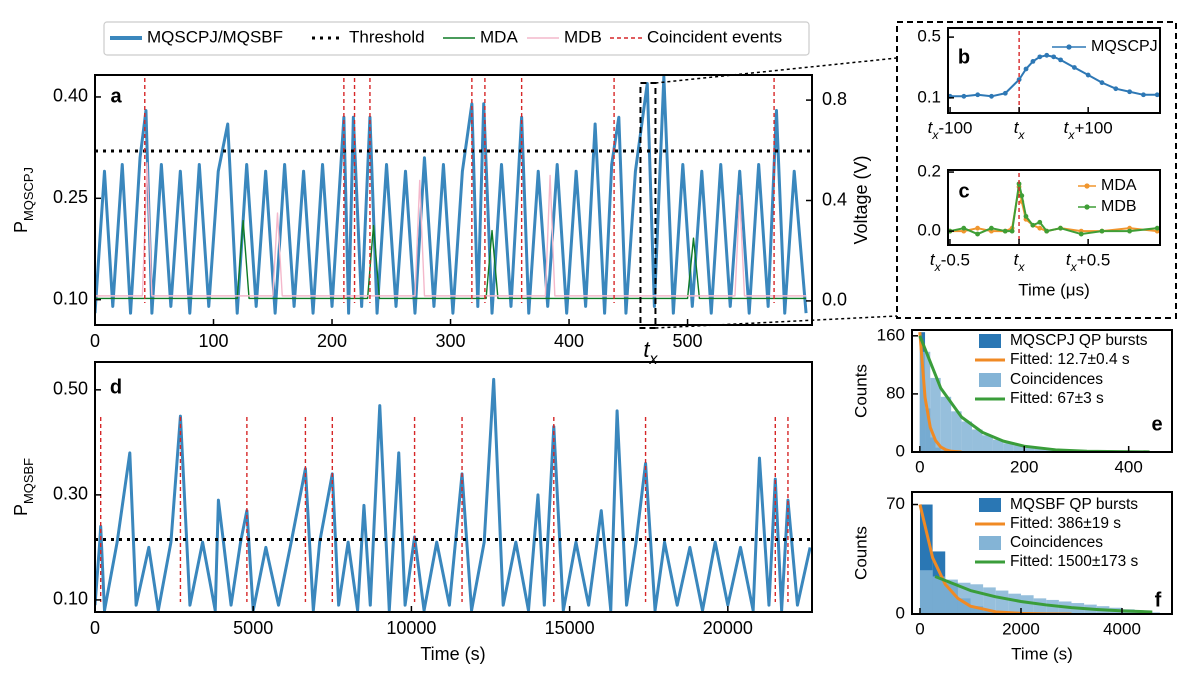  I want to click on x-tick-label: 10000, so click(411, 628).